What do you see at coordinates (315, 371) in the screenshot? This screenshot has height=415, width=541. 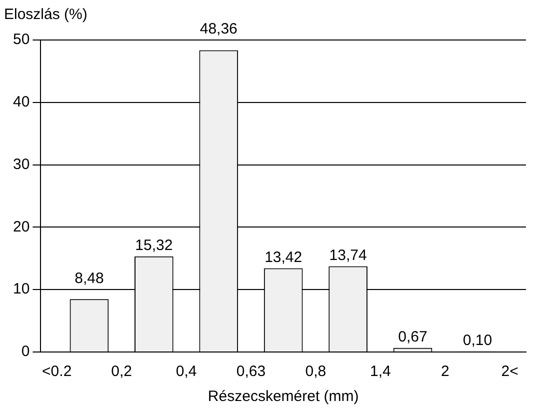 I see `x-tick-label: 0,8` at bounding box center [315, 371].